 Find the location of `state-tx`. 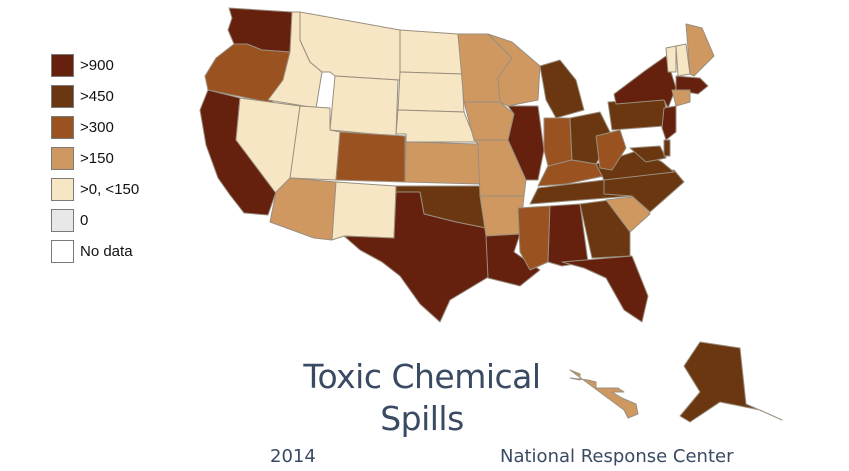

state-tx is located at coordinates (417, 257).